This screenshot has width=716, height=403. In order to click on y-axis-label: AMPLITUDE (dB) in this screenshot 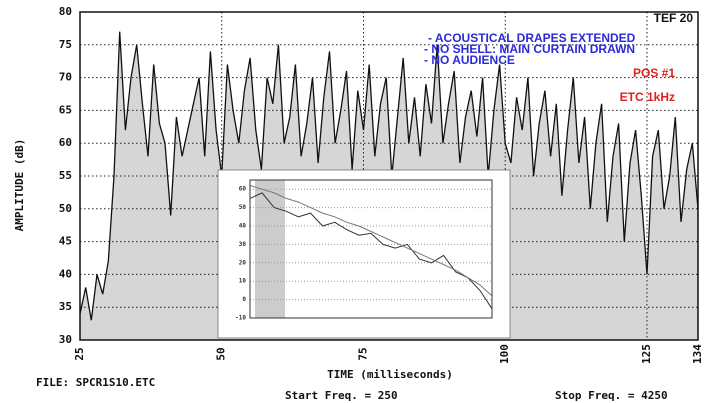, I will do `click(19, 185)`.